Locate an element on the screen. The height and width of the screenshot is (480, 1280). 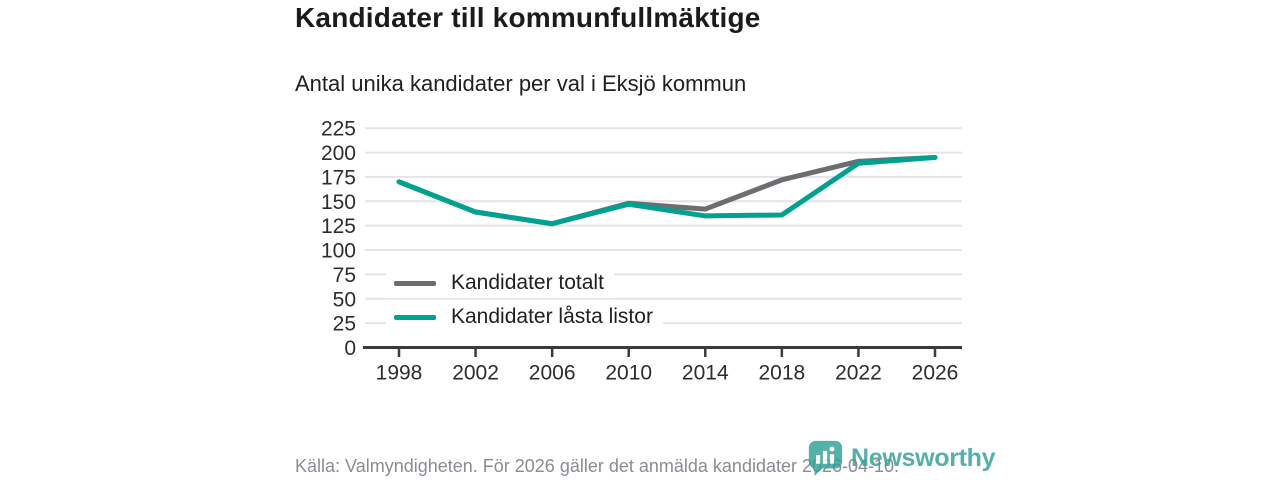
y-tick-label: 225 is located at coordinates (338, 129).